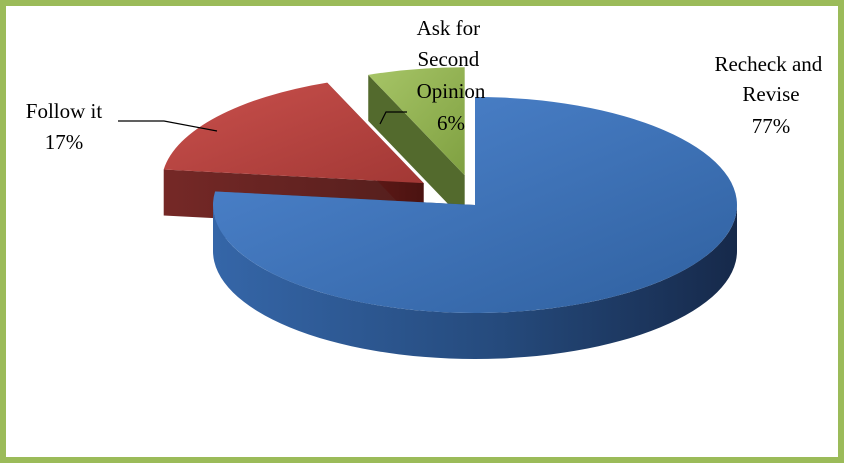 This screenshot has width=844, height=463. I want to click on slice-top-follow-it, so click(293, 133).